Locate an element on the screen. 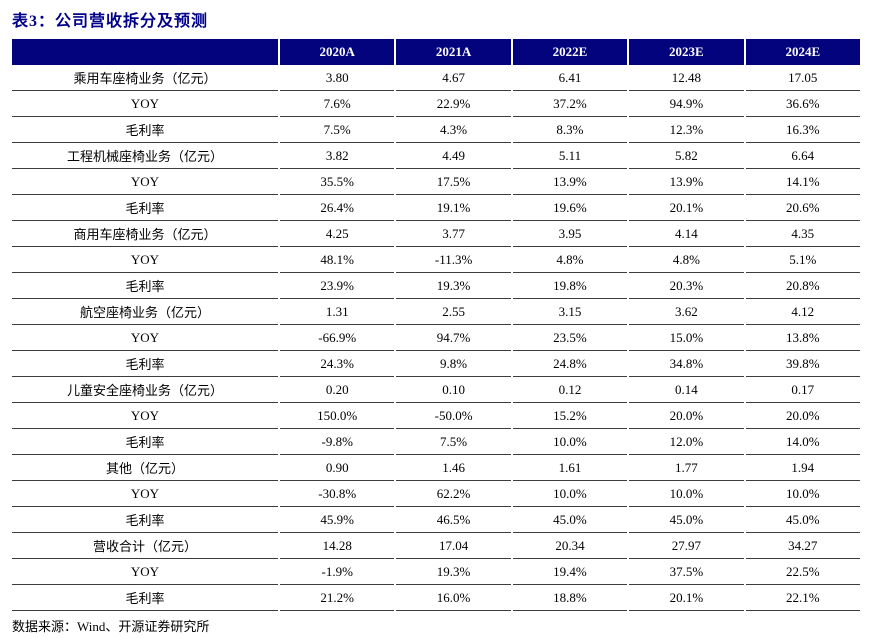 This screenshot has width=872, height=638. cell-value: 1.46 is located at coordinates (453, 468).